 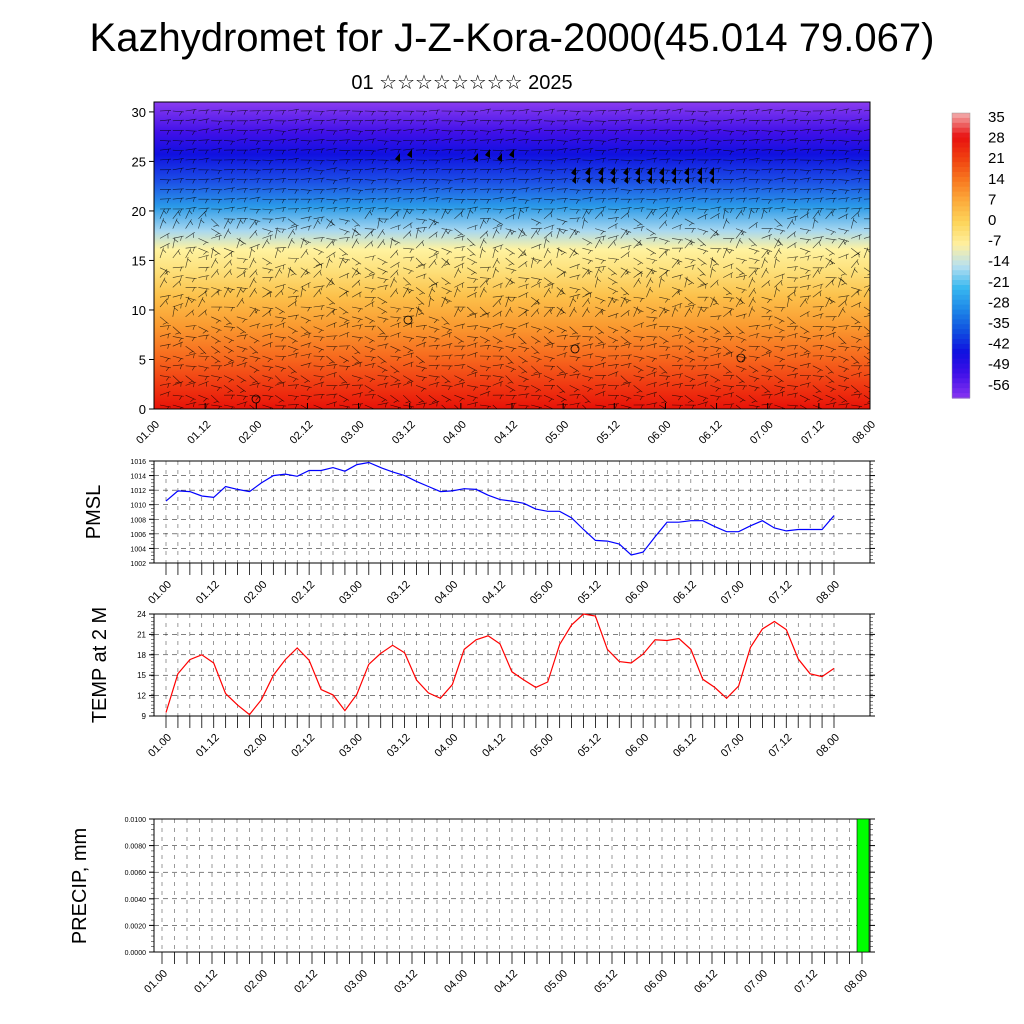 What do you see at coordinates (999, 302) in the screenshot?
I see `colorbar-label: -28` at bounding box center [999, 302].